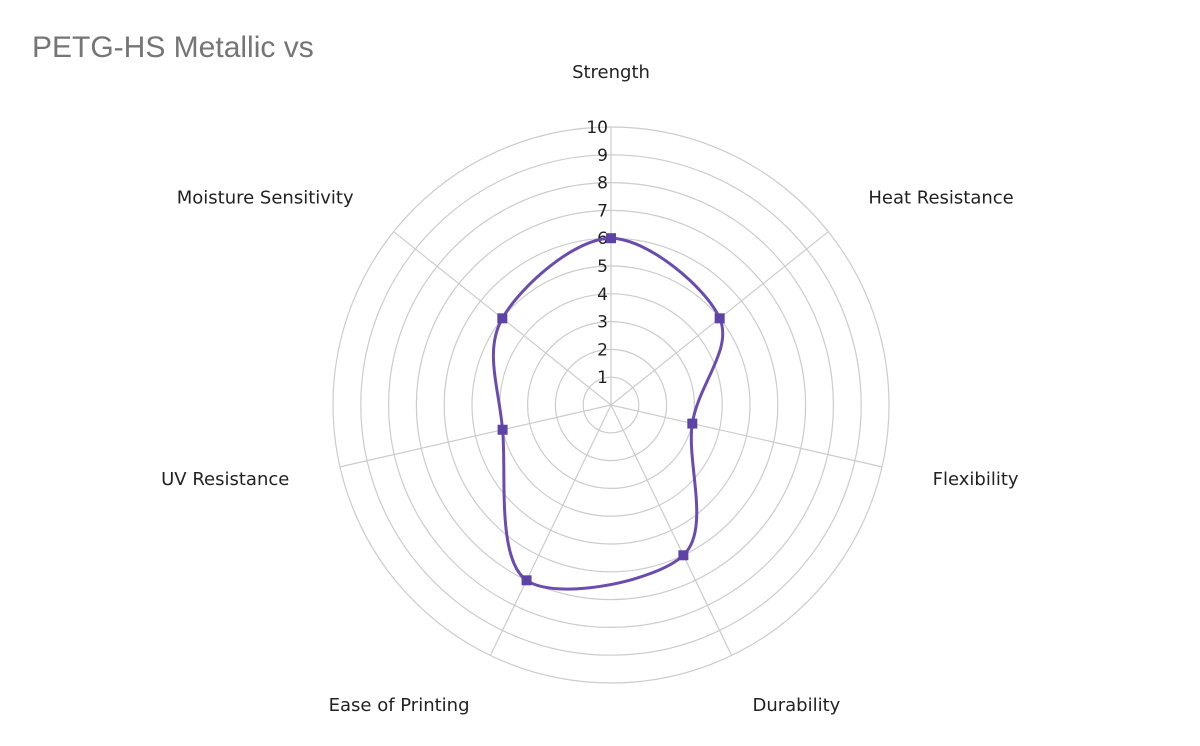  Describe the element at coordinates (602, 295) in the screenshot. I see `tick-label: 4` at that location.